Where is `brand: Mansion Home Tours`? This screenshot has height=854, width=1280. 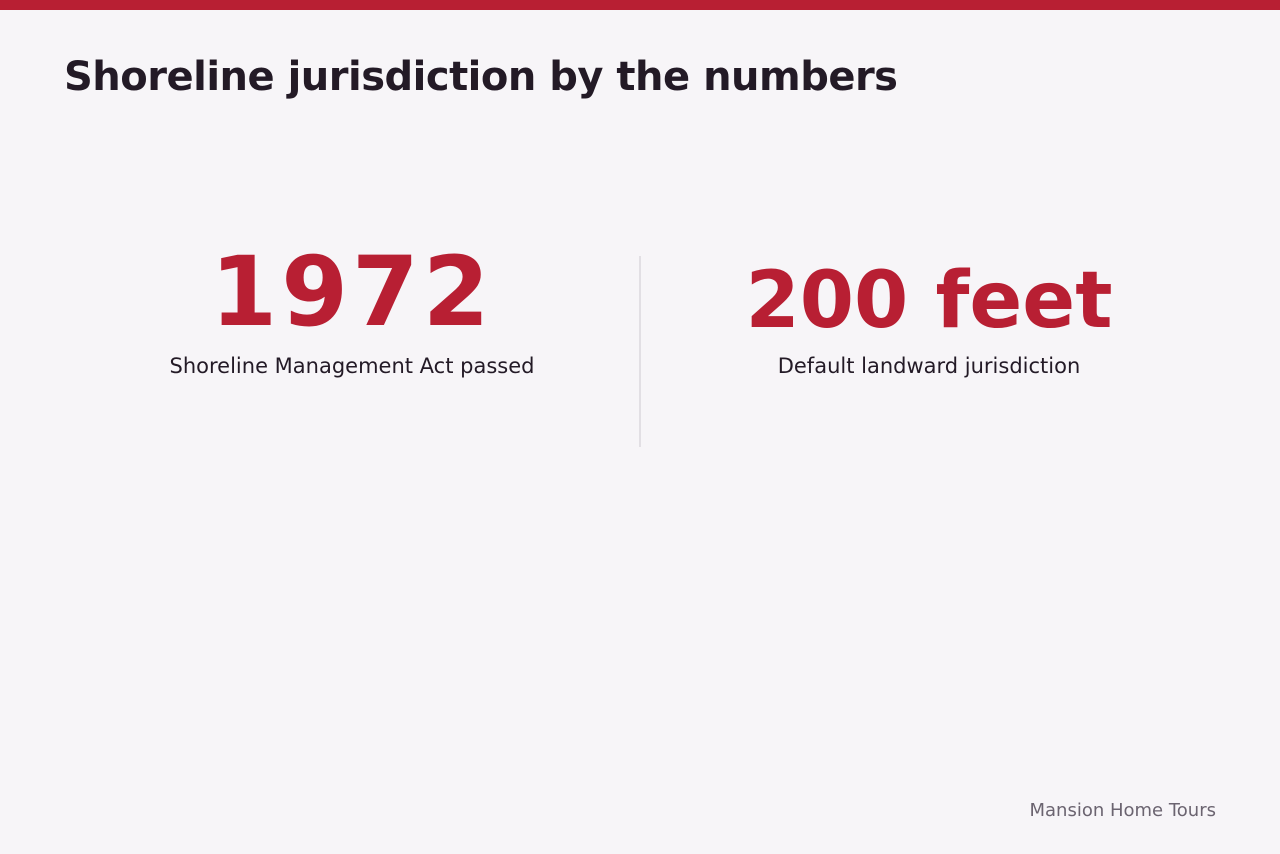
brand: Mansion Home Tours is located at coordinates (1122, 810).